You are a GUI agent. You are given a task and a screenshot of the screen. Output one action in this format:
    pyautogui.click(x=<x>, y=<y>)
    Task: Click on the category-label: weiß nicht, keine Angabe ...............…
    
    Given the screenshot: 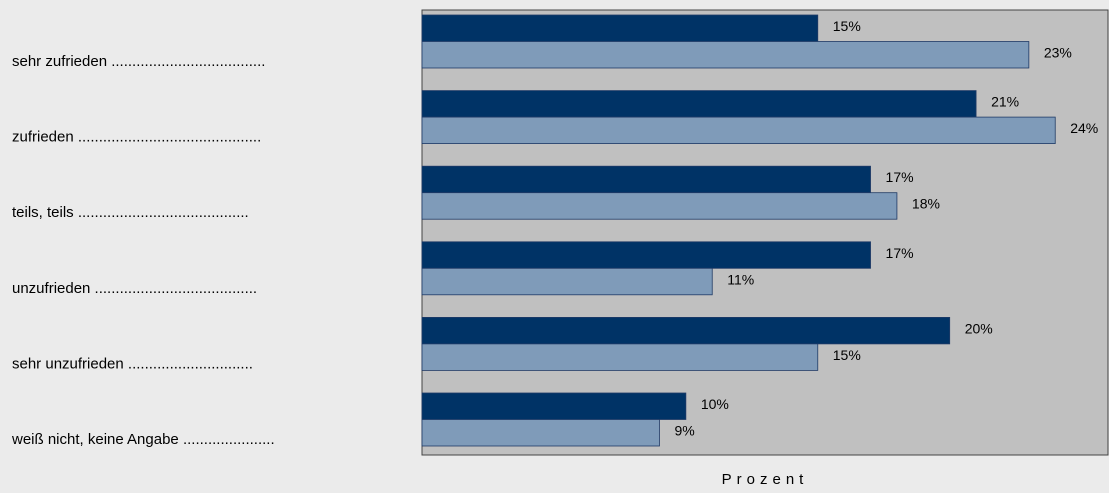 What is the action you would take?
    pyautogui.click(x=143, y=439)
    